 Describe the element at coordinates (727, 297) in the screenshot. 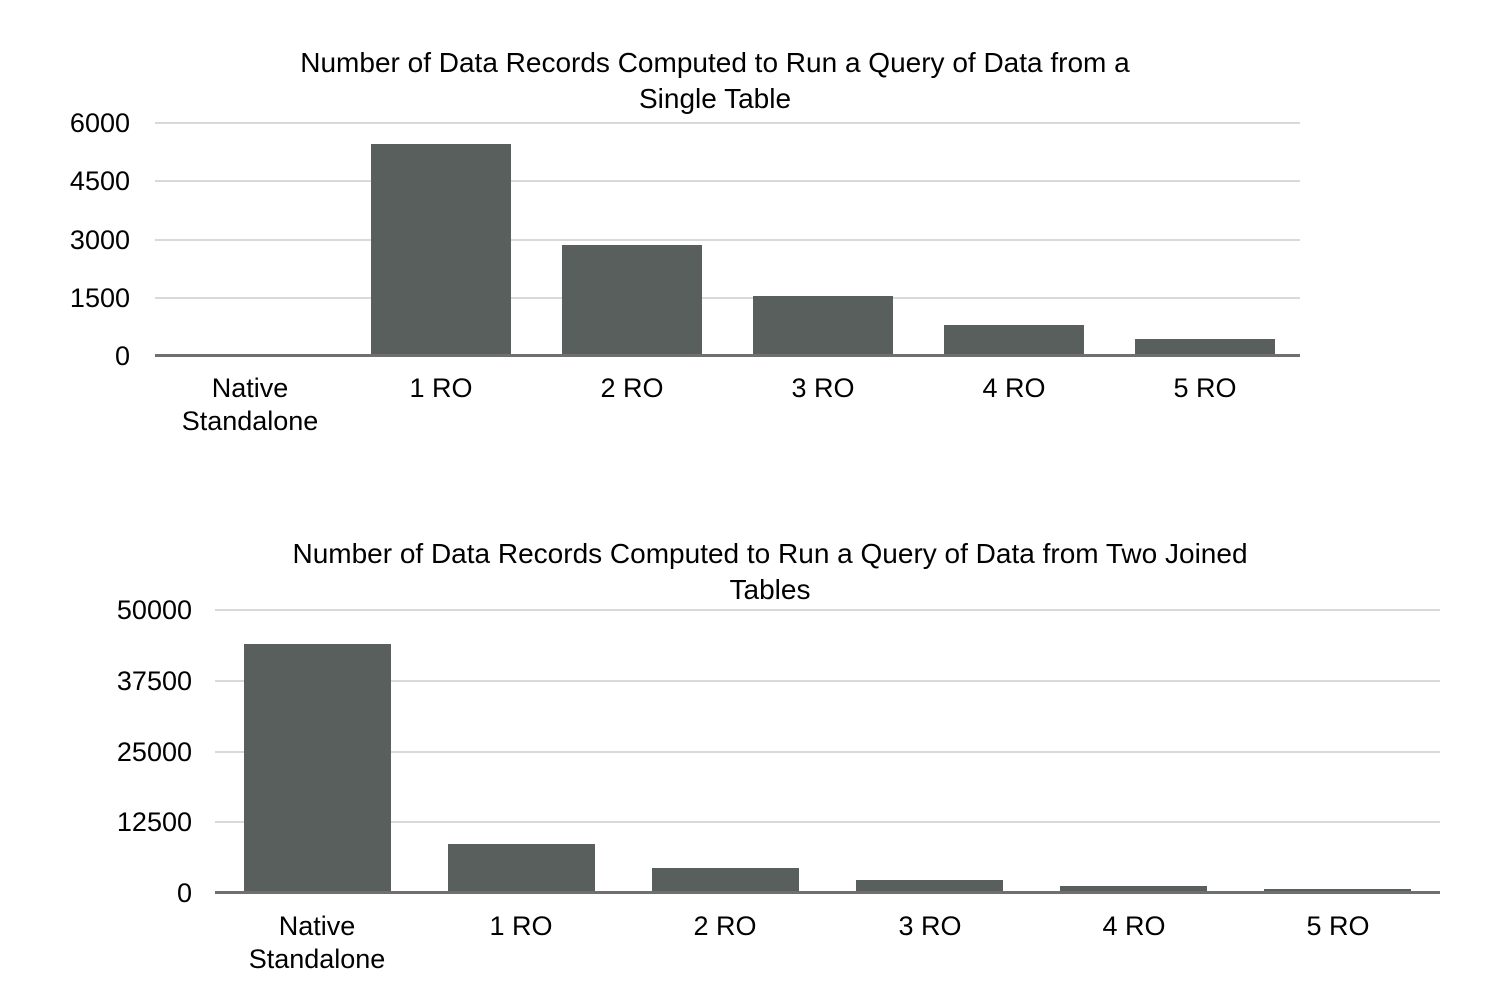

I see `gridline-y1500` at that location.